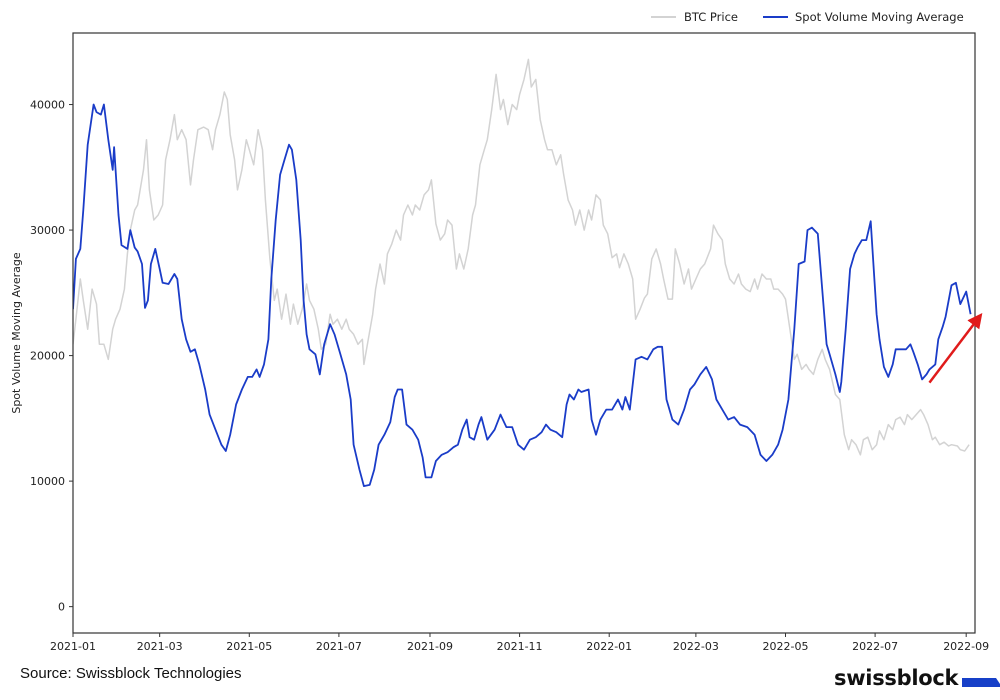 This screenshot has width=1000, height=700. What do you see at coordinates (696, 646) in the screenshot?
I see `x-tick-label: 2022-03` at bounding box center [696, 646].